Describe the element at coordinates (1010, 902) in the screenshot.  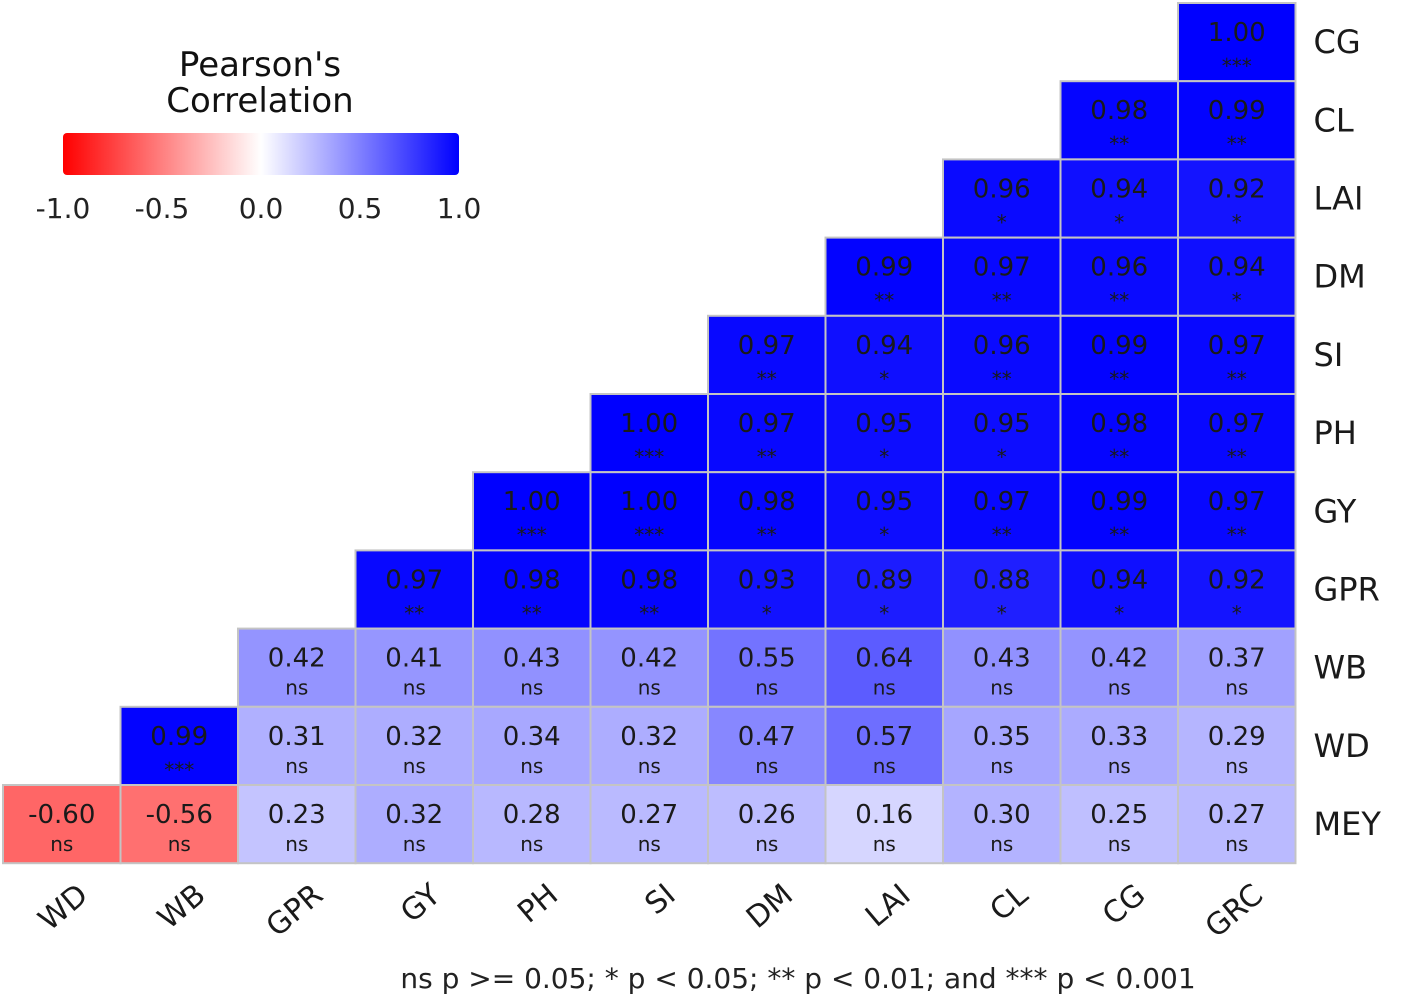
I see `column-label: CL` at that location.